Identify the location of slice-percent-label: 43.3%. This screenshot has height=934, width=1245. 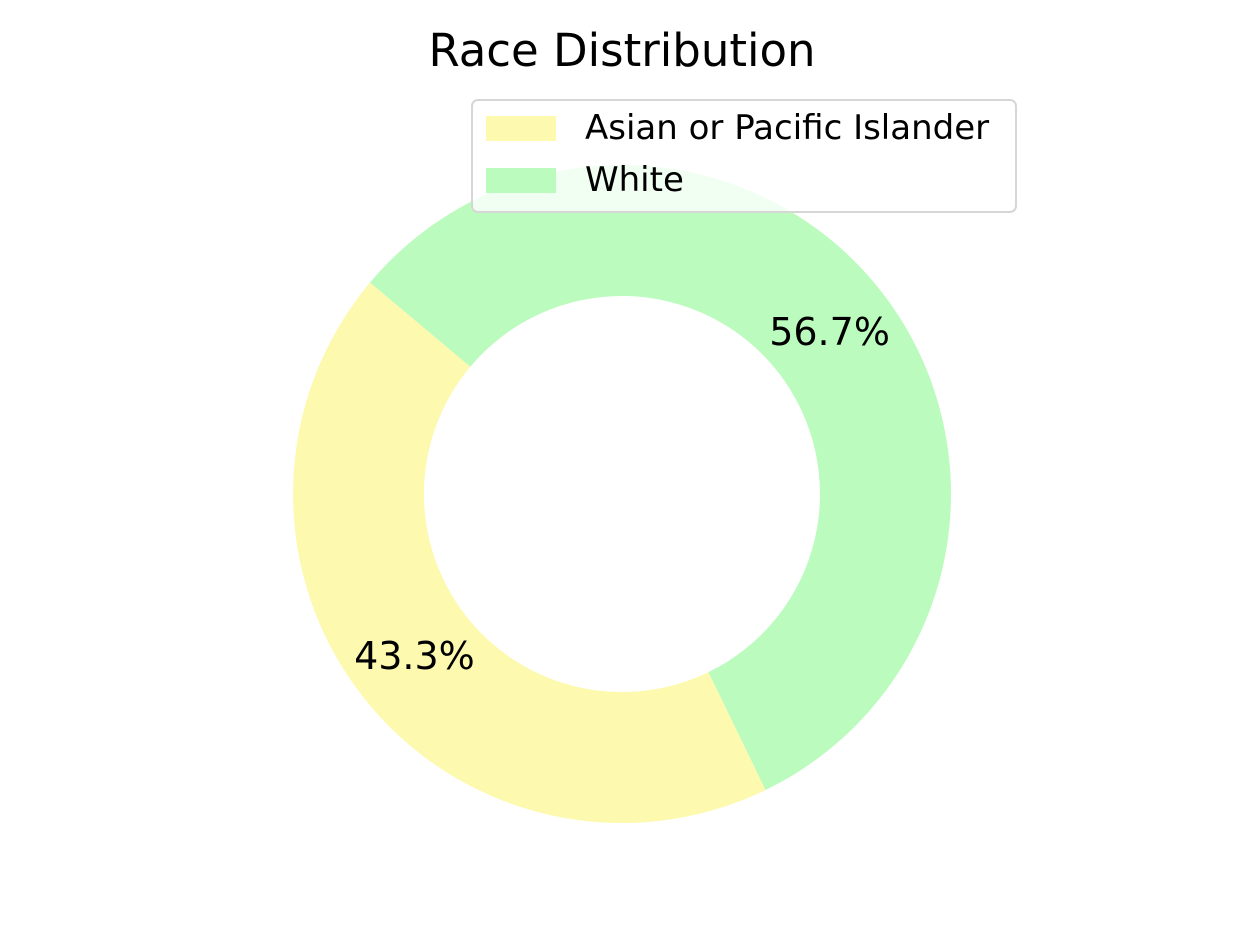
(414, 656).